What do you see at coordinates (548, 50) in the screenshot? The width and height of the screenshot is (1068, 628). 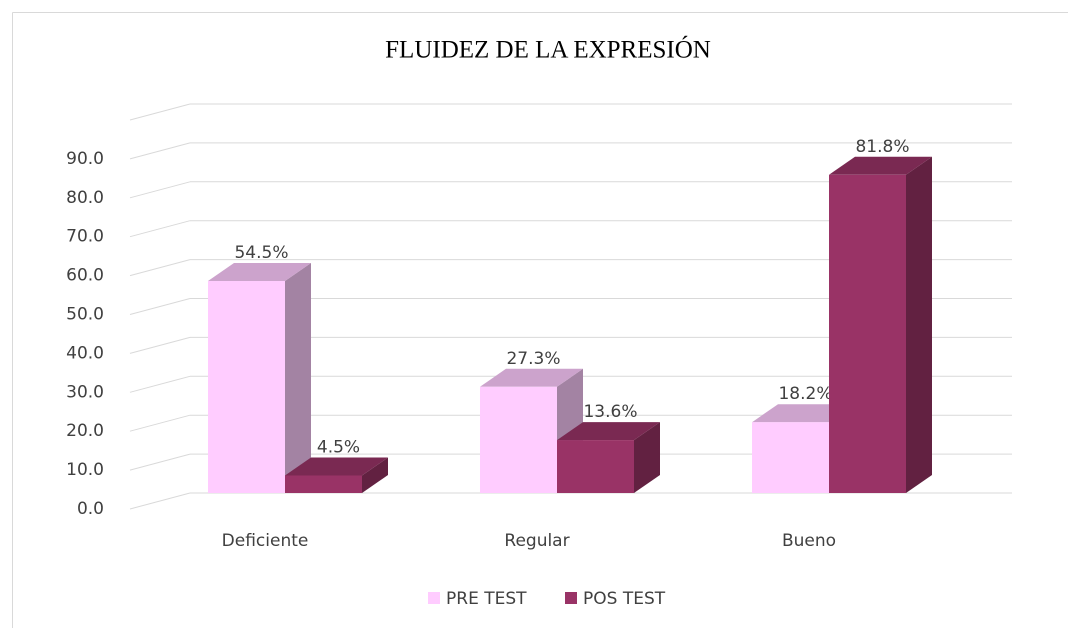 I see `chart-title: FLUIDEZ DE LA EXPRESIÓN` at bounding box center [548, 50].